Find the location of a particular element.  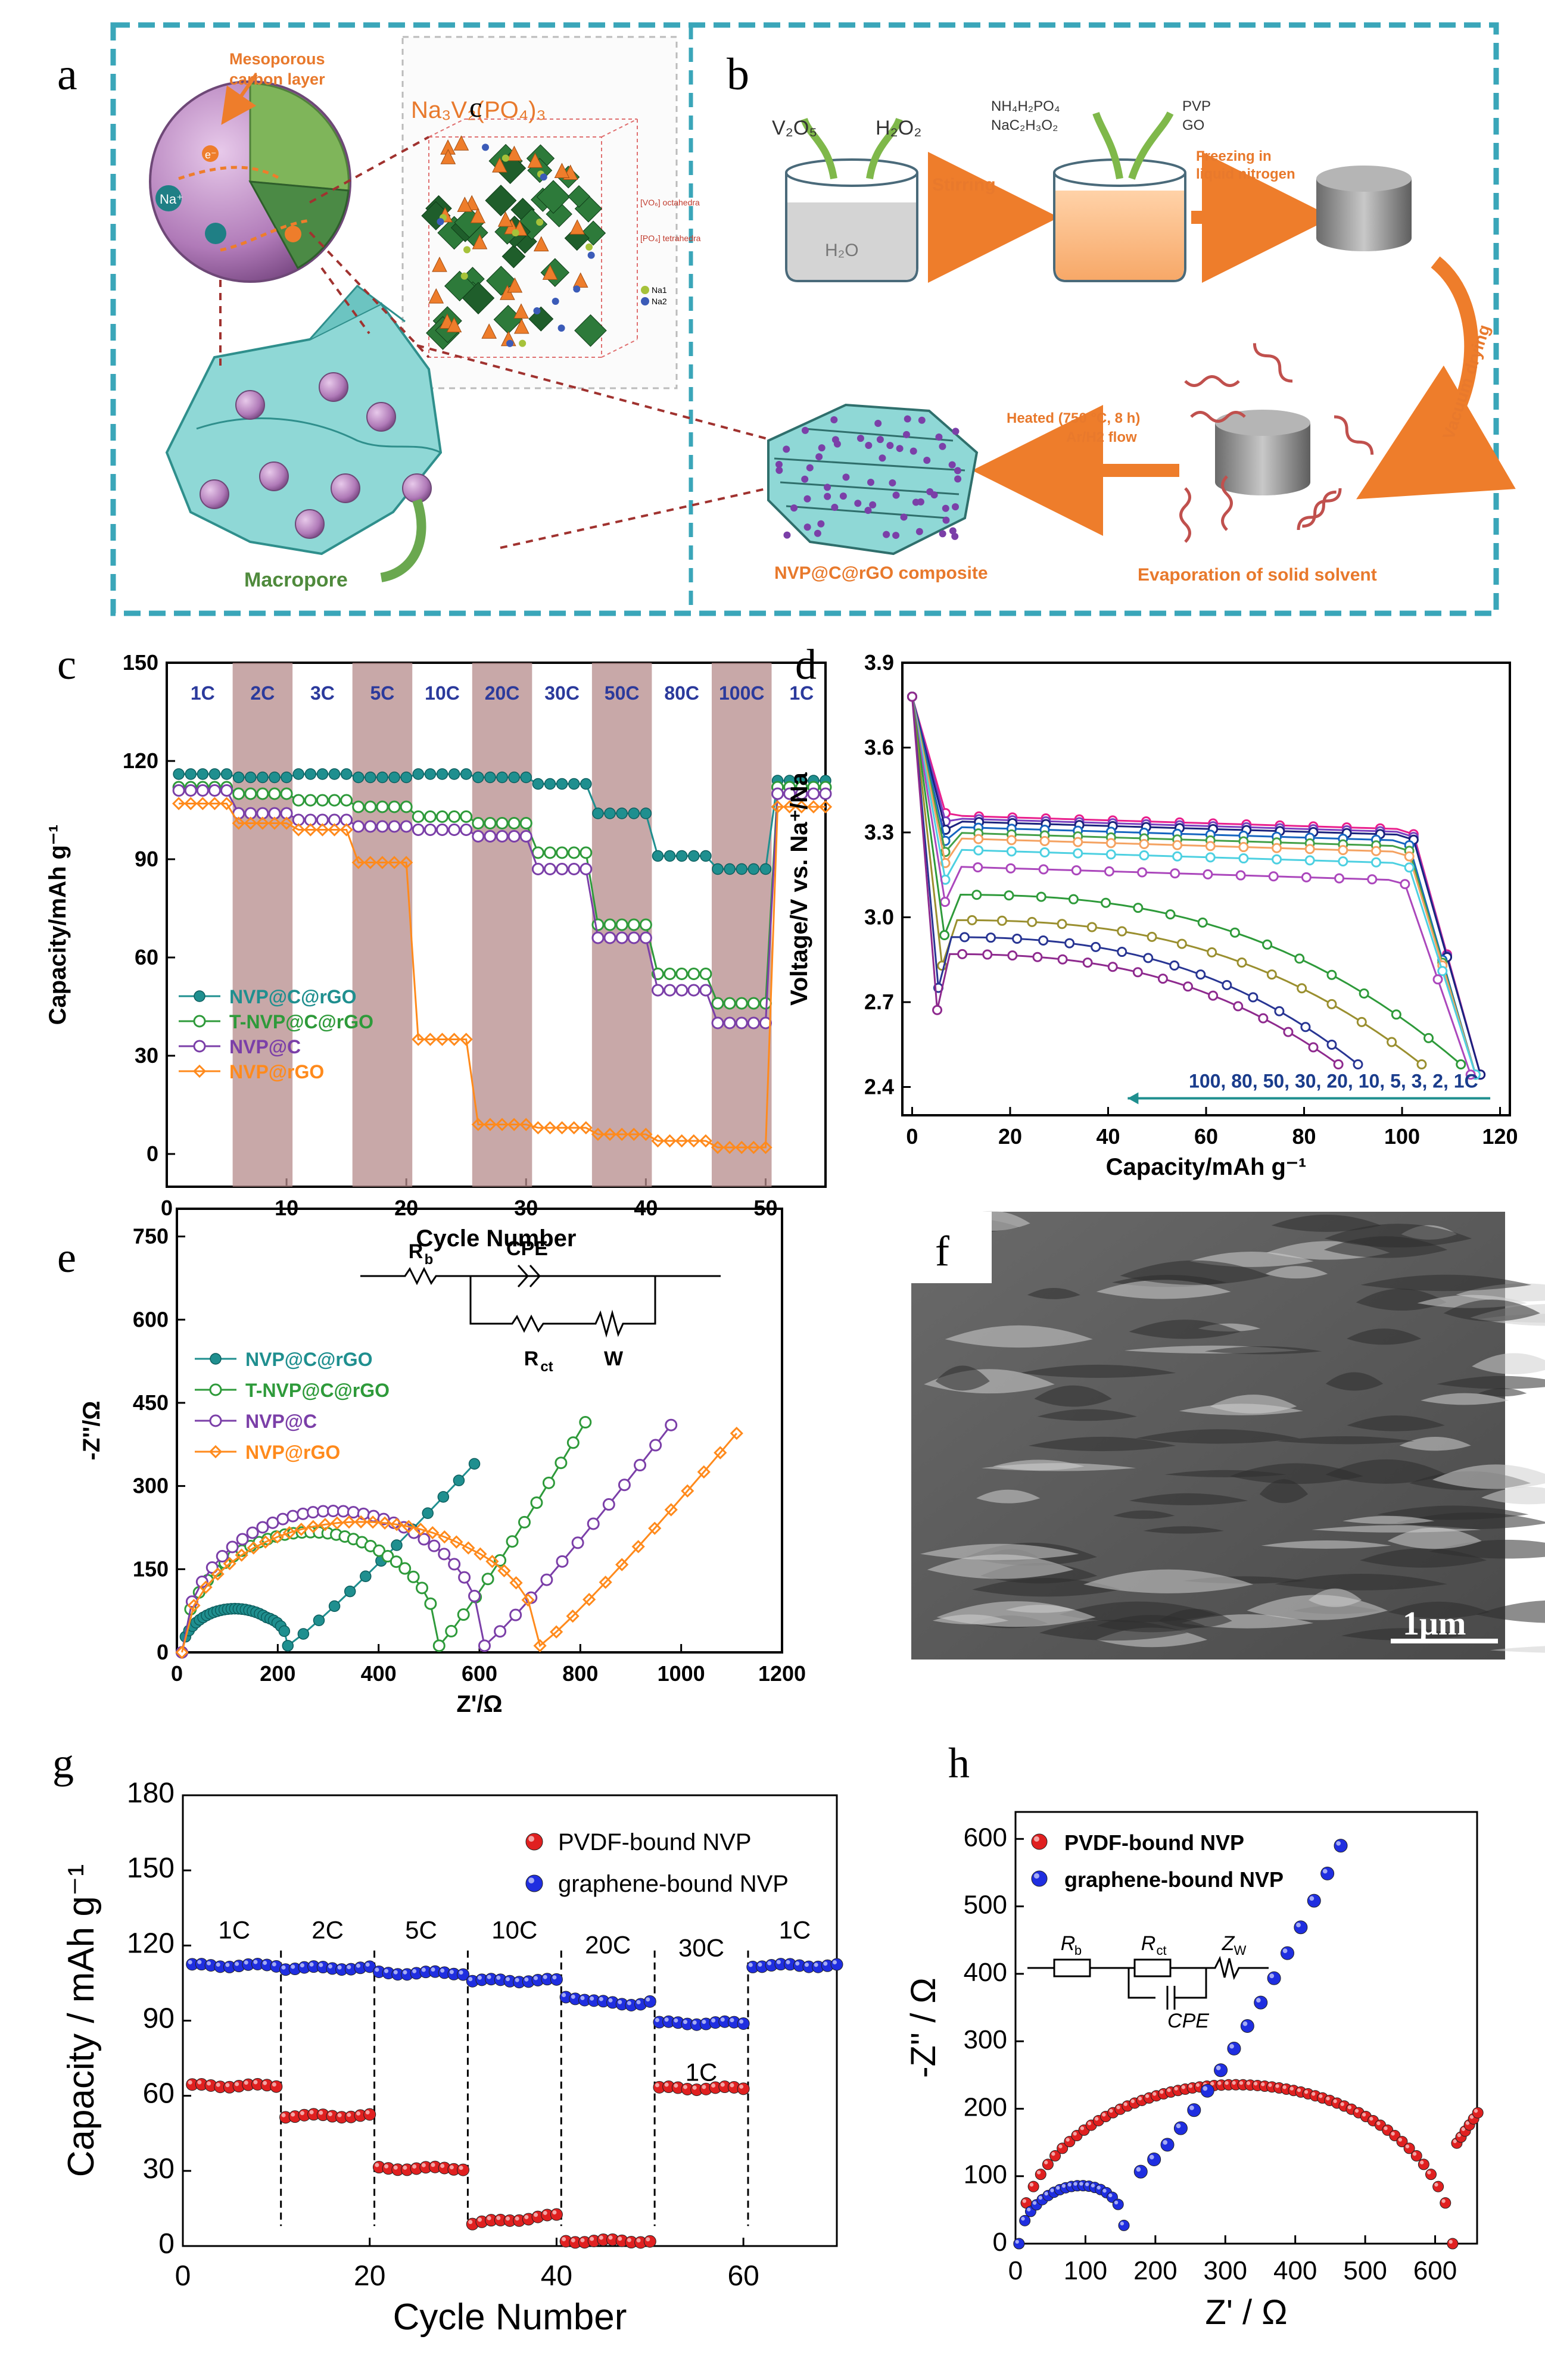

vo6-octahedron is located at coordinates (459, 286).